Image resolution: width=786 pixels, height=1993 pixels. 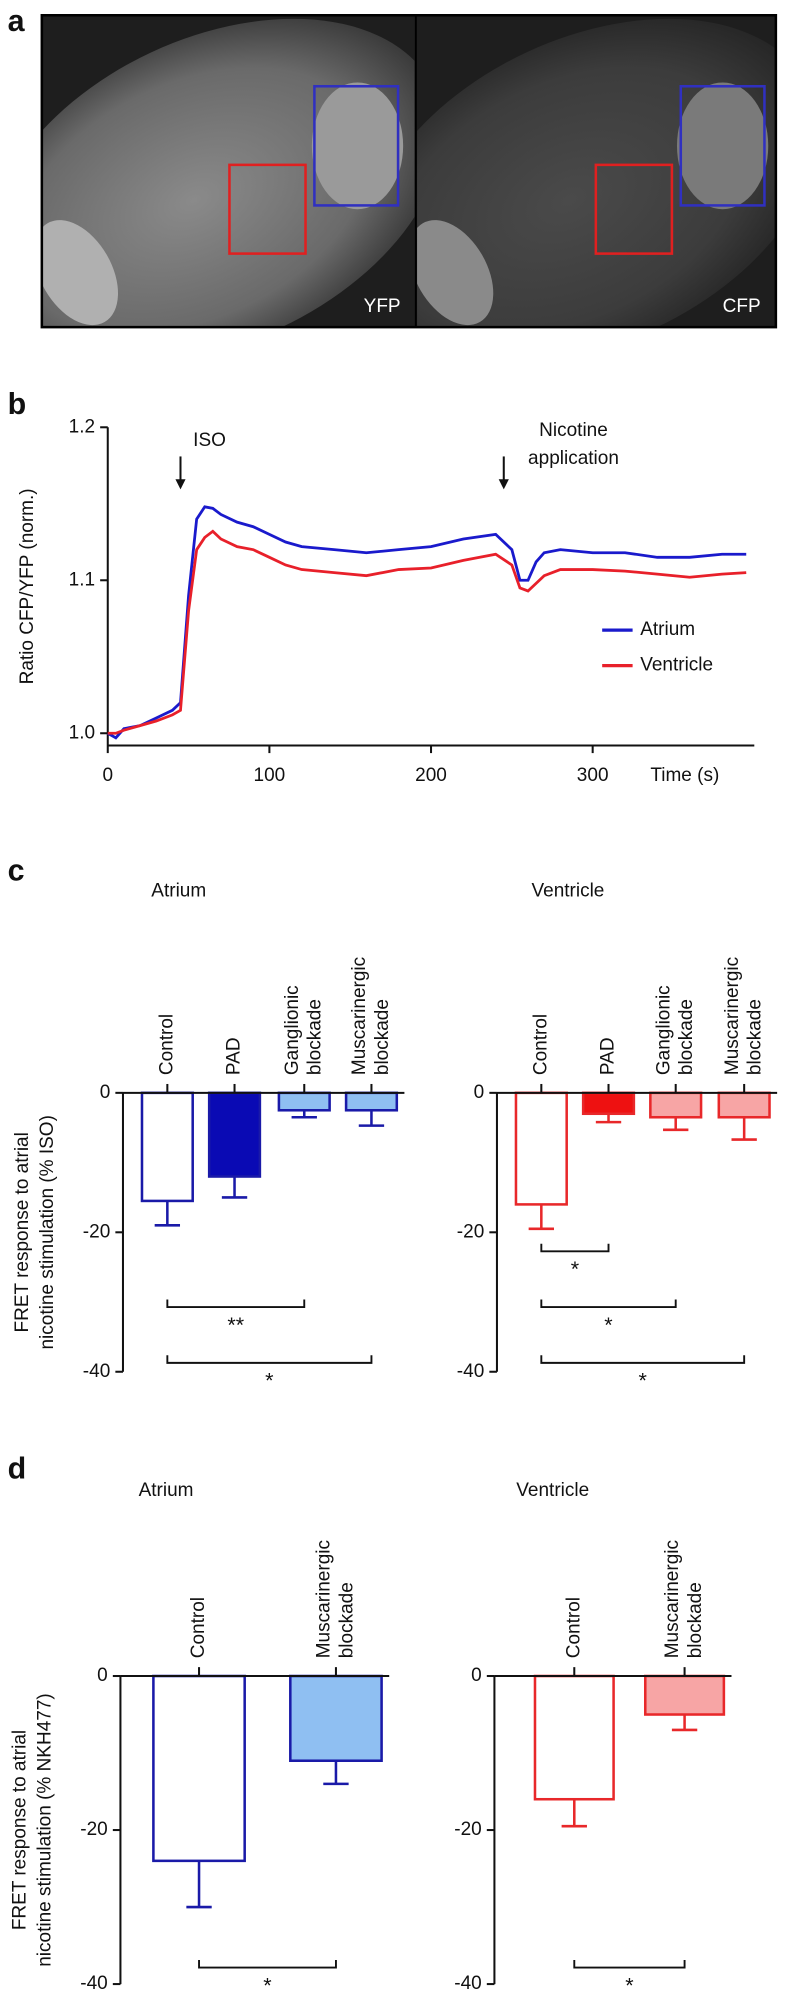 What do you see at coordinates (17, 1469) in the screenshot?
I see `panel-label: d` at bounding box center [17, 1469].